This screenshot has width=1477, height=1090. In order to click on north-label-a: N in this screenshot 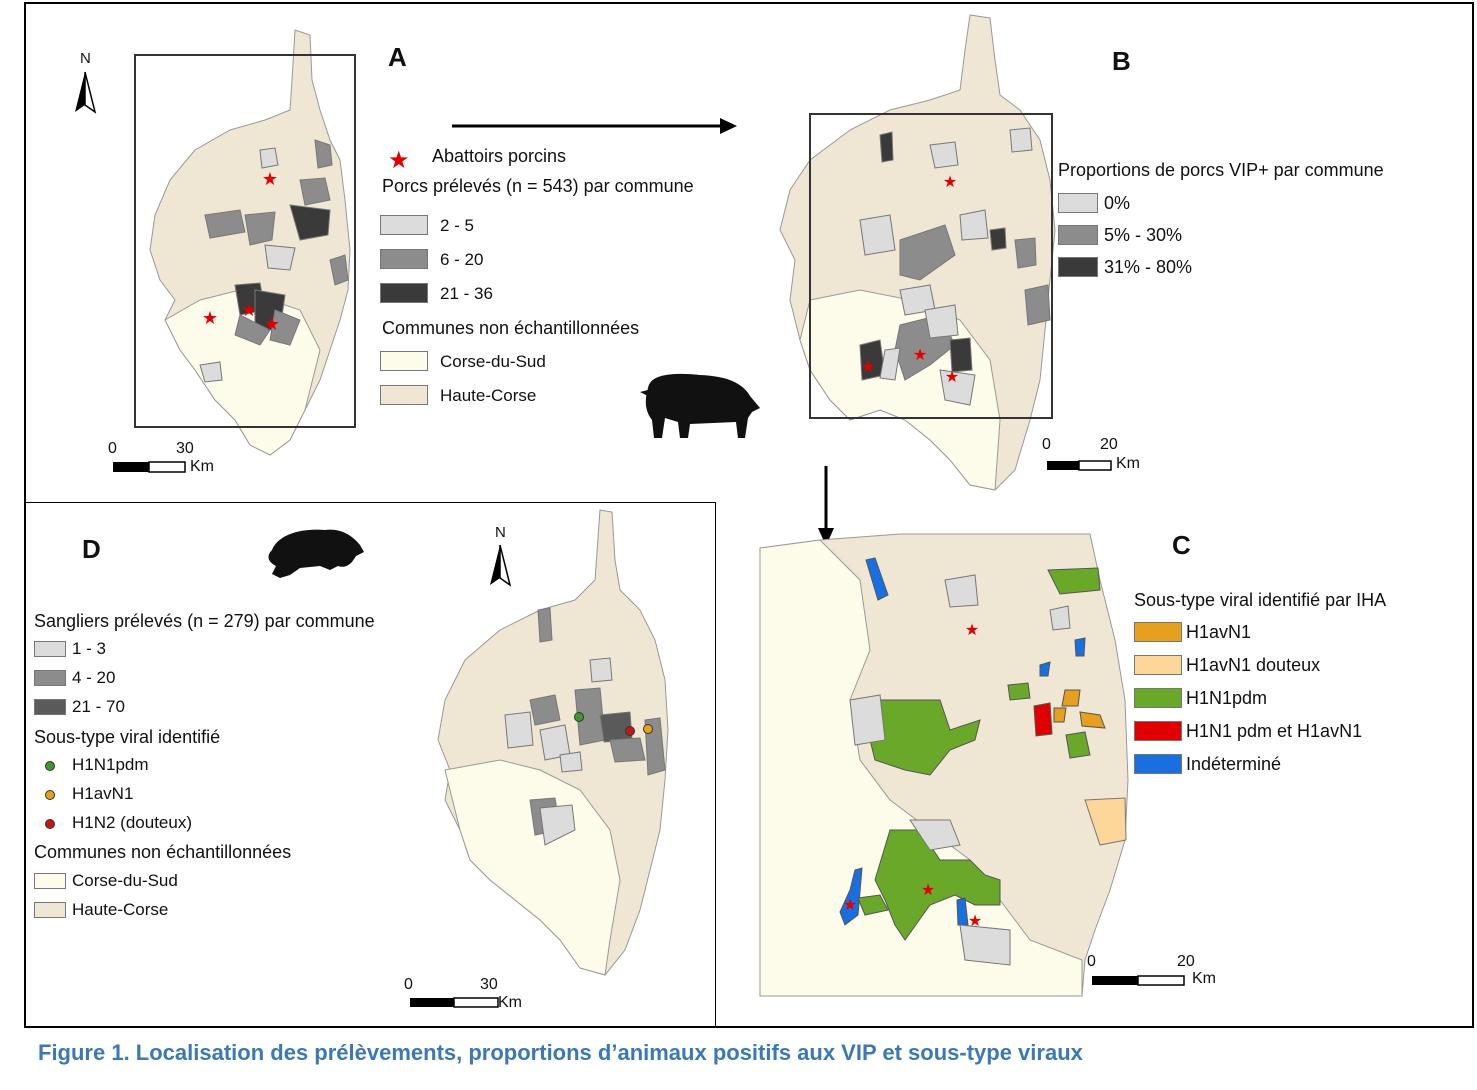, I will do `click(85, 58)`.